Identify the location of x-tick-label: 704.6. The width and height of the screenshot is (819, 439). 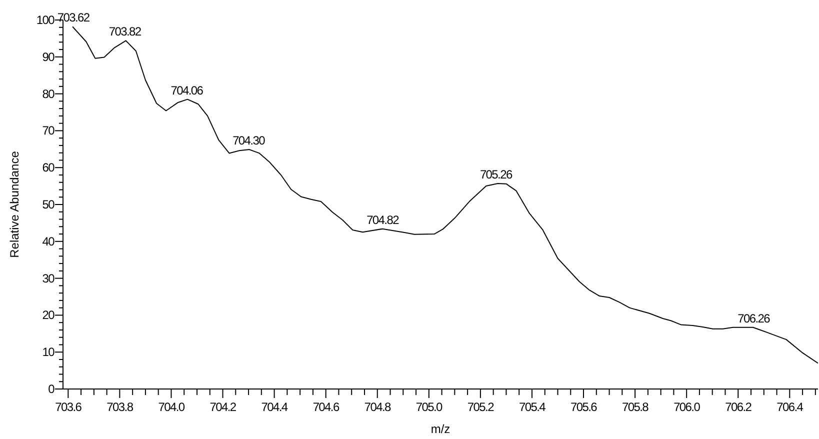
(326, 407).